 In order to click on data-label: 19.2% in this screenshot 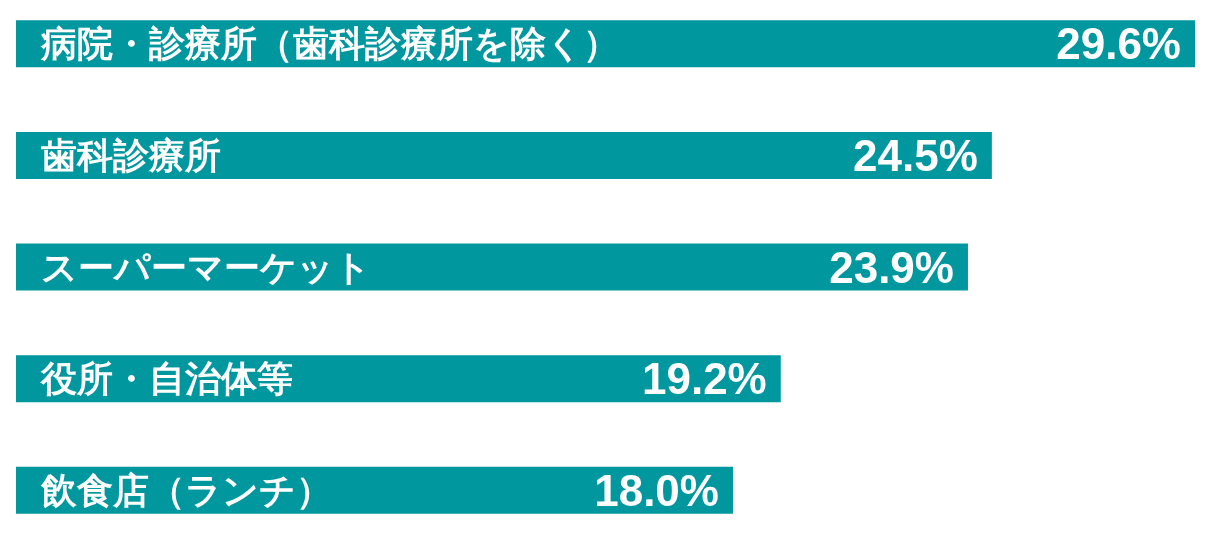, I will do `click(704, 379)`.